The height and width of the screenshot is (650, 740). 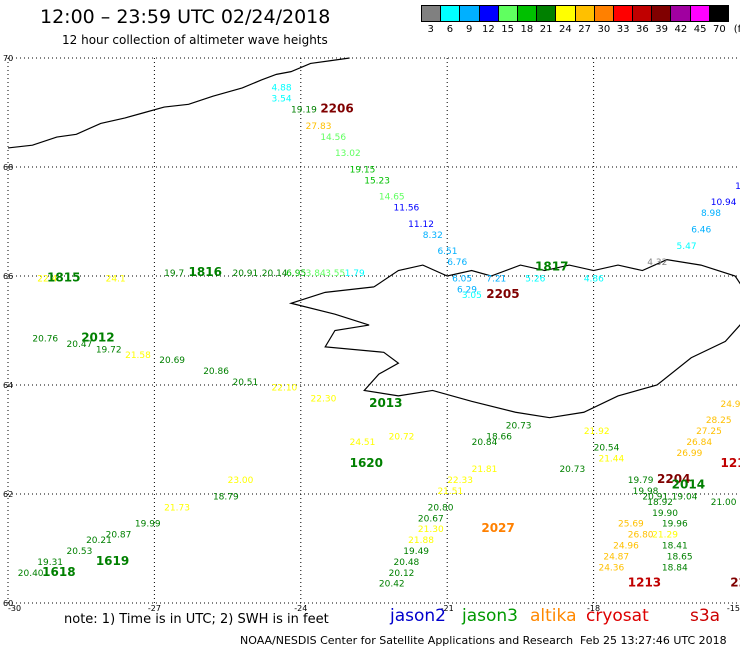 What do you see at coordinates (402, 438) in the screenshot?
I see `wave-height-label: 20.72` at bounding box center [402, 438].